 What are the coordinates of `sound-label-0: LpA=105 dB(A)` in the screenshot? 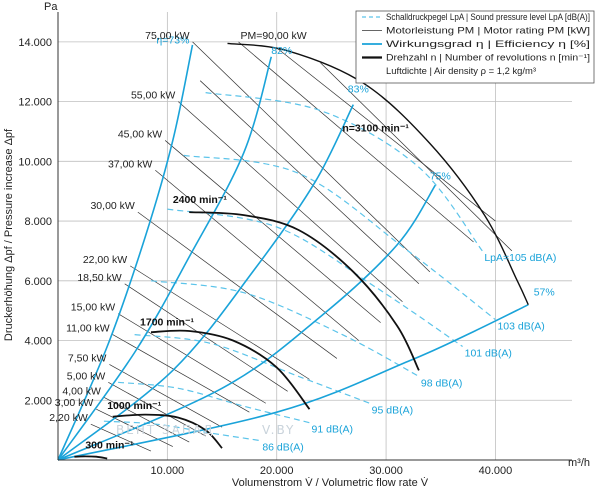 It's located at (520, 258).